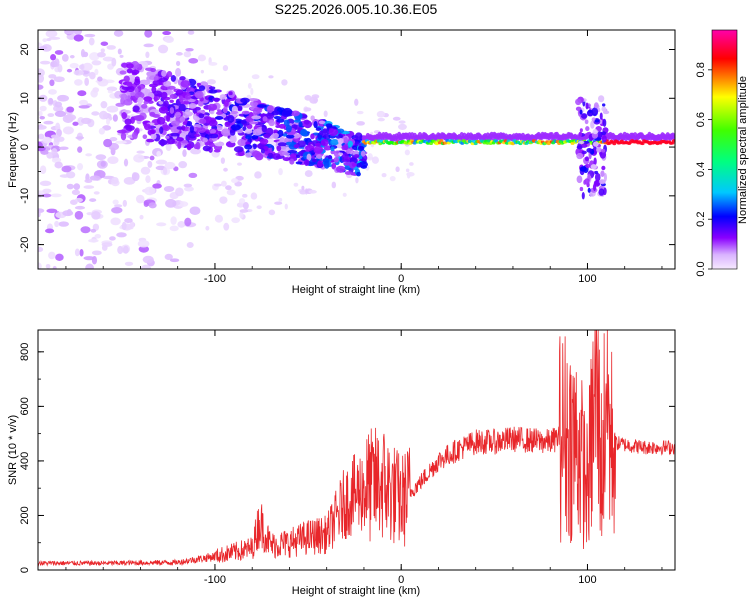  What do you see at coordinates (356, 290) in the screenshot?
I see `spectrogram-x-axis-label: Height of straight line (km)` at bounding box center [356, 290].